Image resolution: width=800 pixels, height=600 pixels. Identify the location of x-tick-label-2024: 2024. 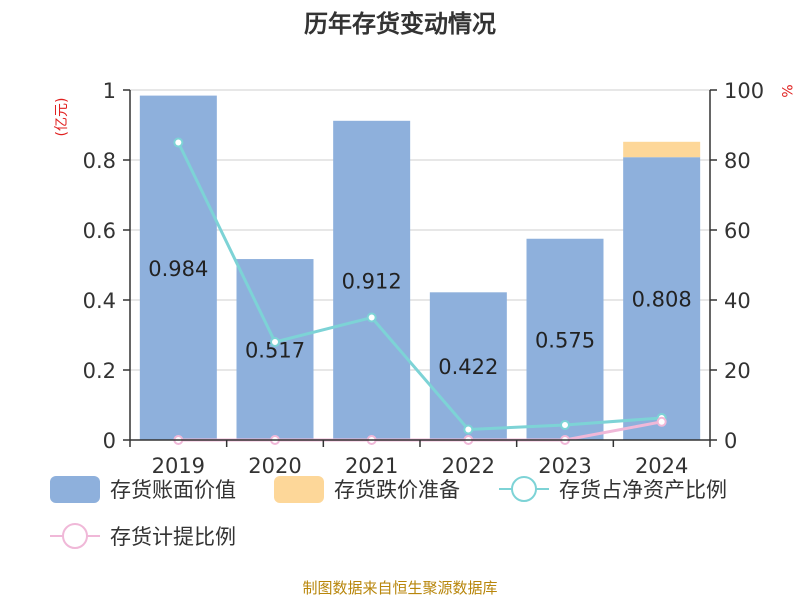
(661, 466).